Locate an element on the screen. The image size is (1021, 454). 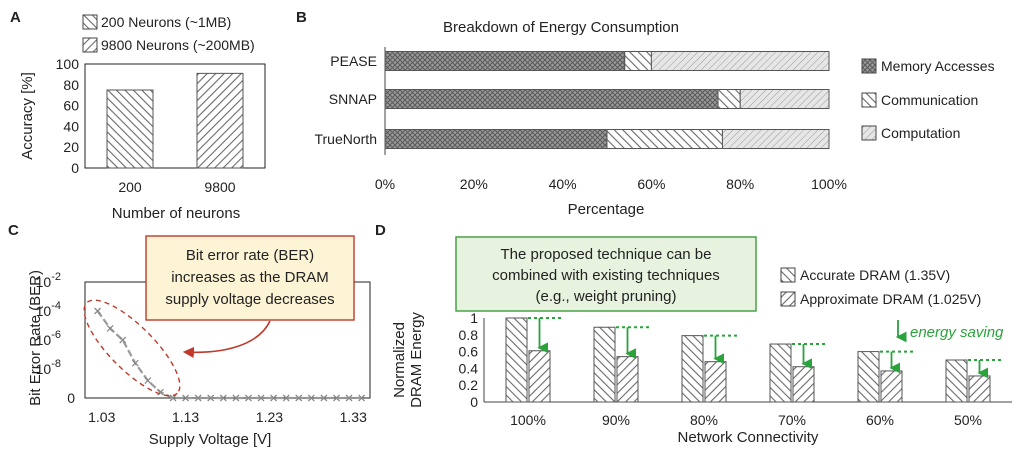
x-tick-b: 60% is located at coordinates (651, 184).